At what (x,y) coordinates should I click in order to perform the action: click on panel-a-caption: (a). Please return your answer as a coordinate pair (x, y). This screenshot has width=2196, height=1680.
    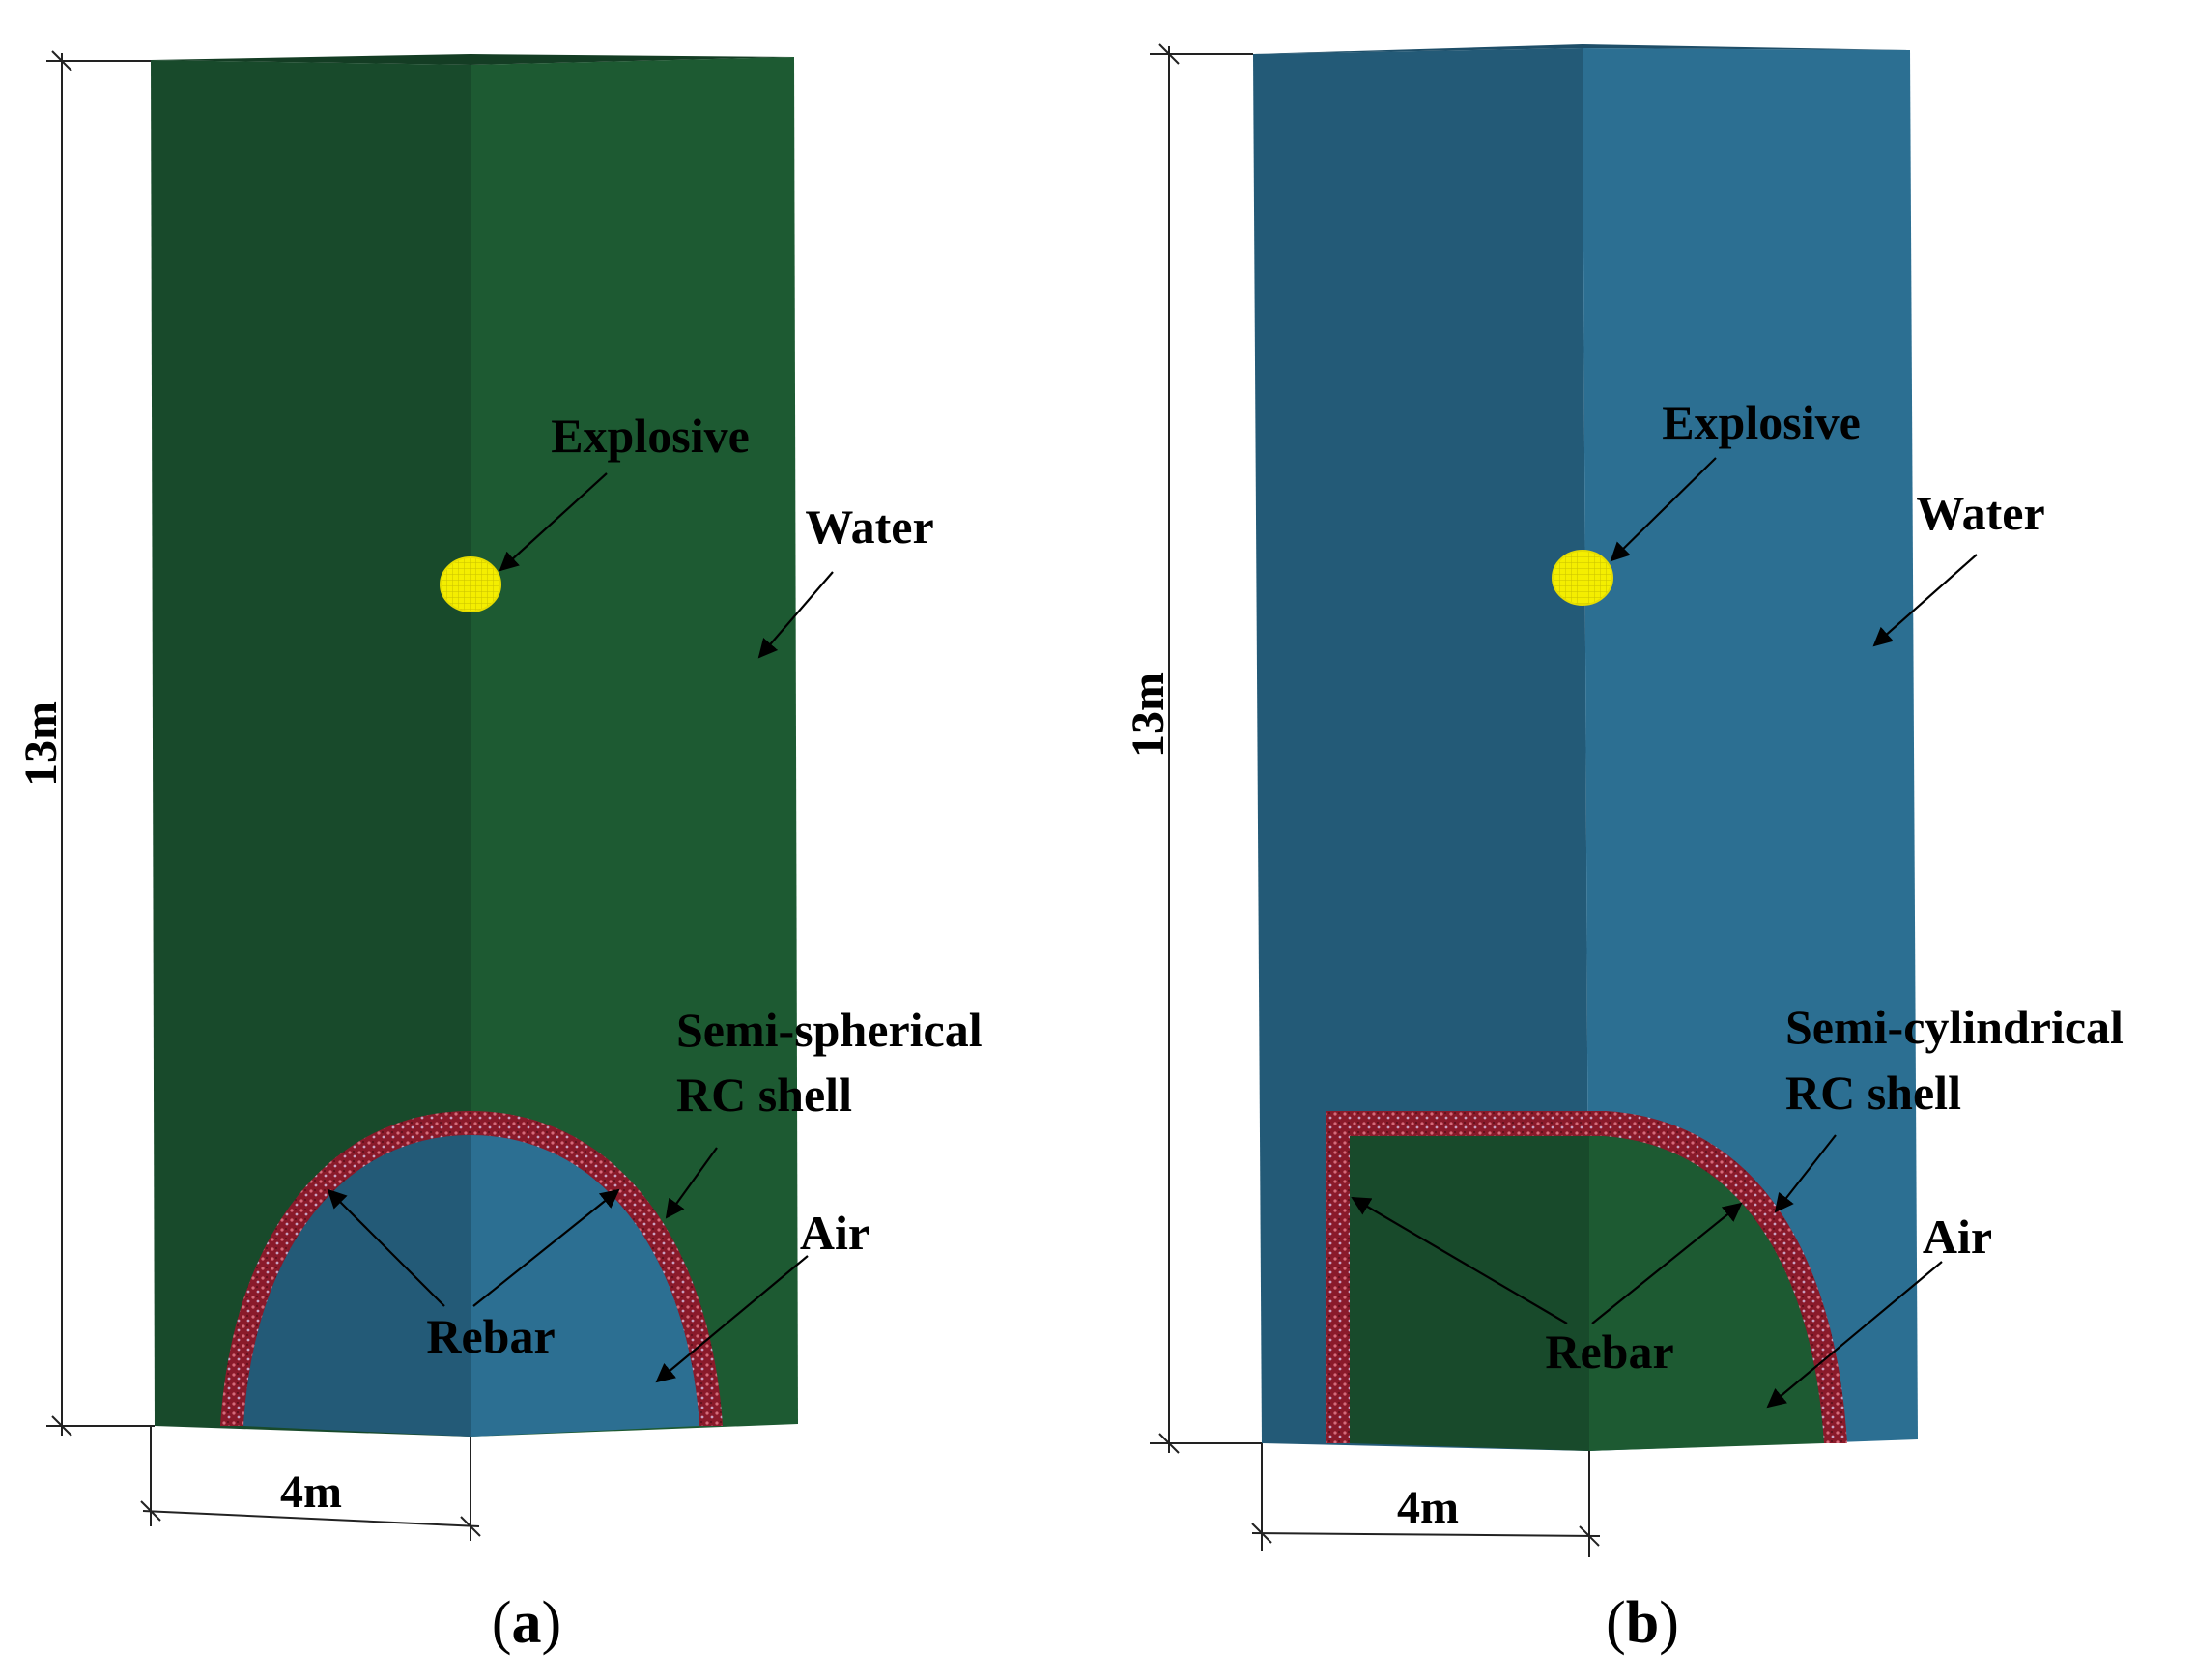
    Looking at the image, I should click on (526, 1623).